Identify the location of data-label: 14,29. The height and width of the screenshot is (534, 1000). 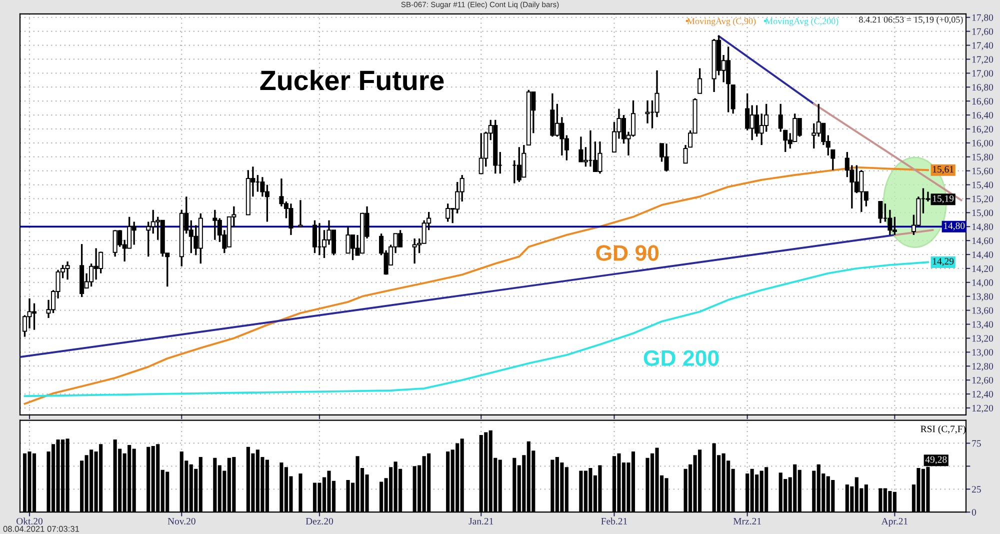
(943, 262).